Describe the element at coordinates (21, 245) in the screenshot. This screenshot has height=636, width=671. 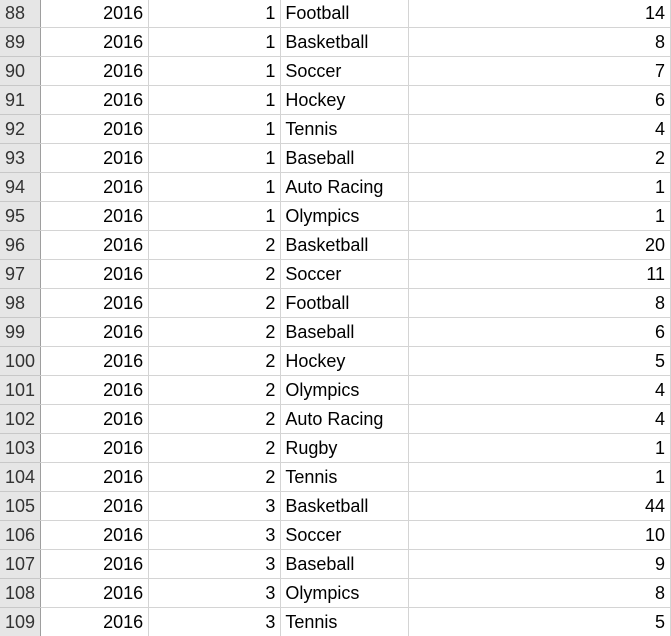
I see `row-header: 96` at that location.